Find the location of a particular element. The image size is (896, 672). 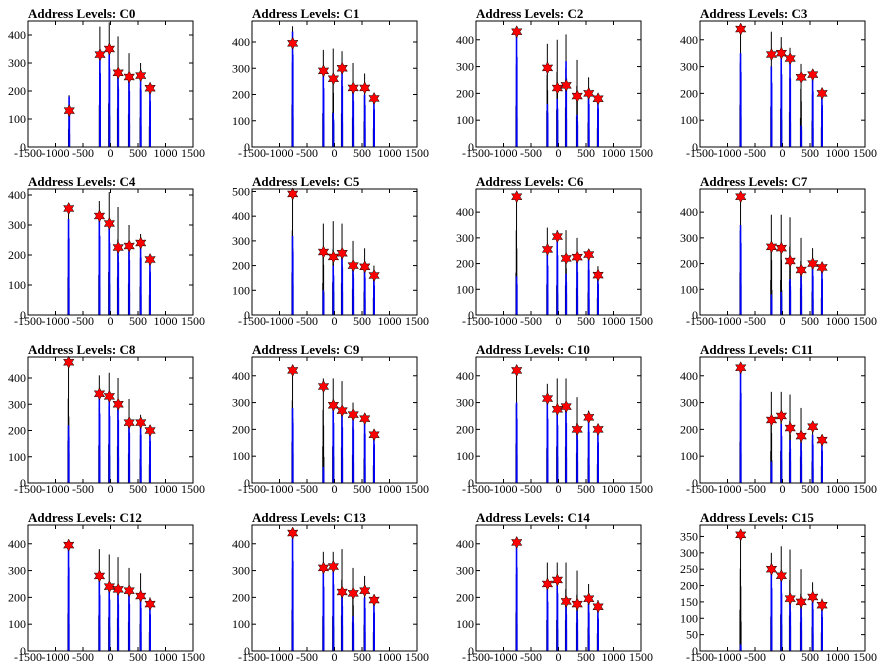

chart-title: Address Levels: C7 is located at coordinates (754, 181).